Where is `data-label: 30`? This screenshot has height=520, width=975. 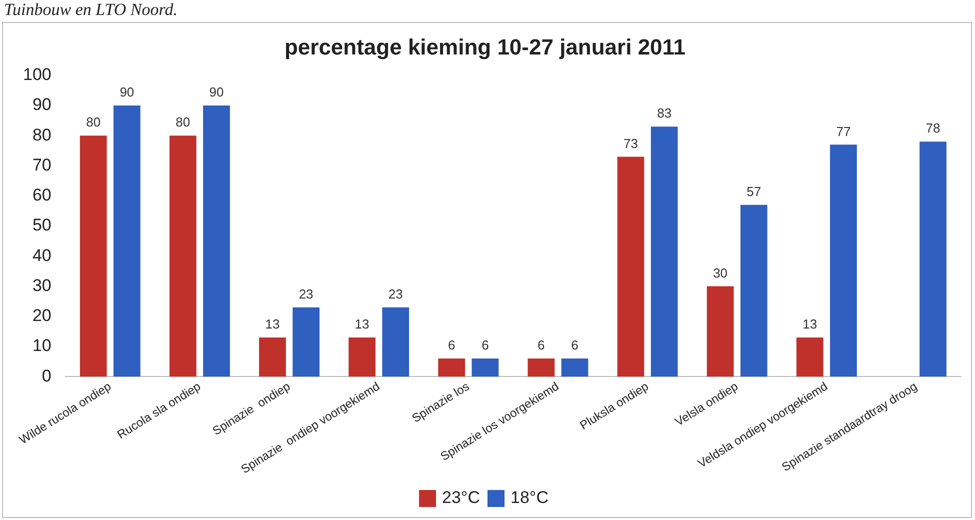
data-label: 30 is located at coordinates (720, 272).